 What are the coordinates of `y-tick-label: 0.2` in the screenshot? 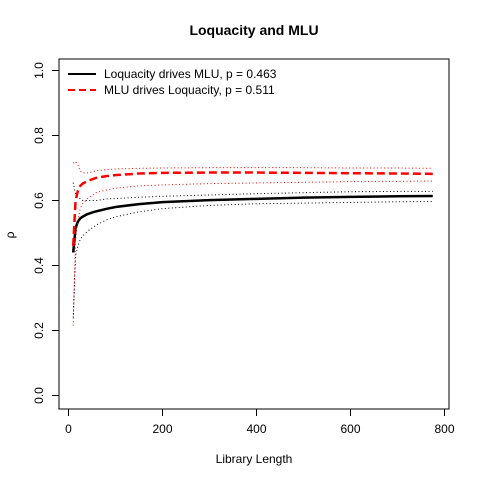 It's located at (39, 330).